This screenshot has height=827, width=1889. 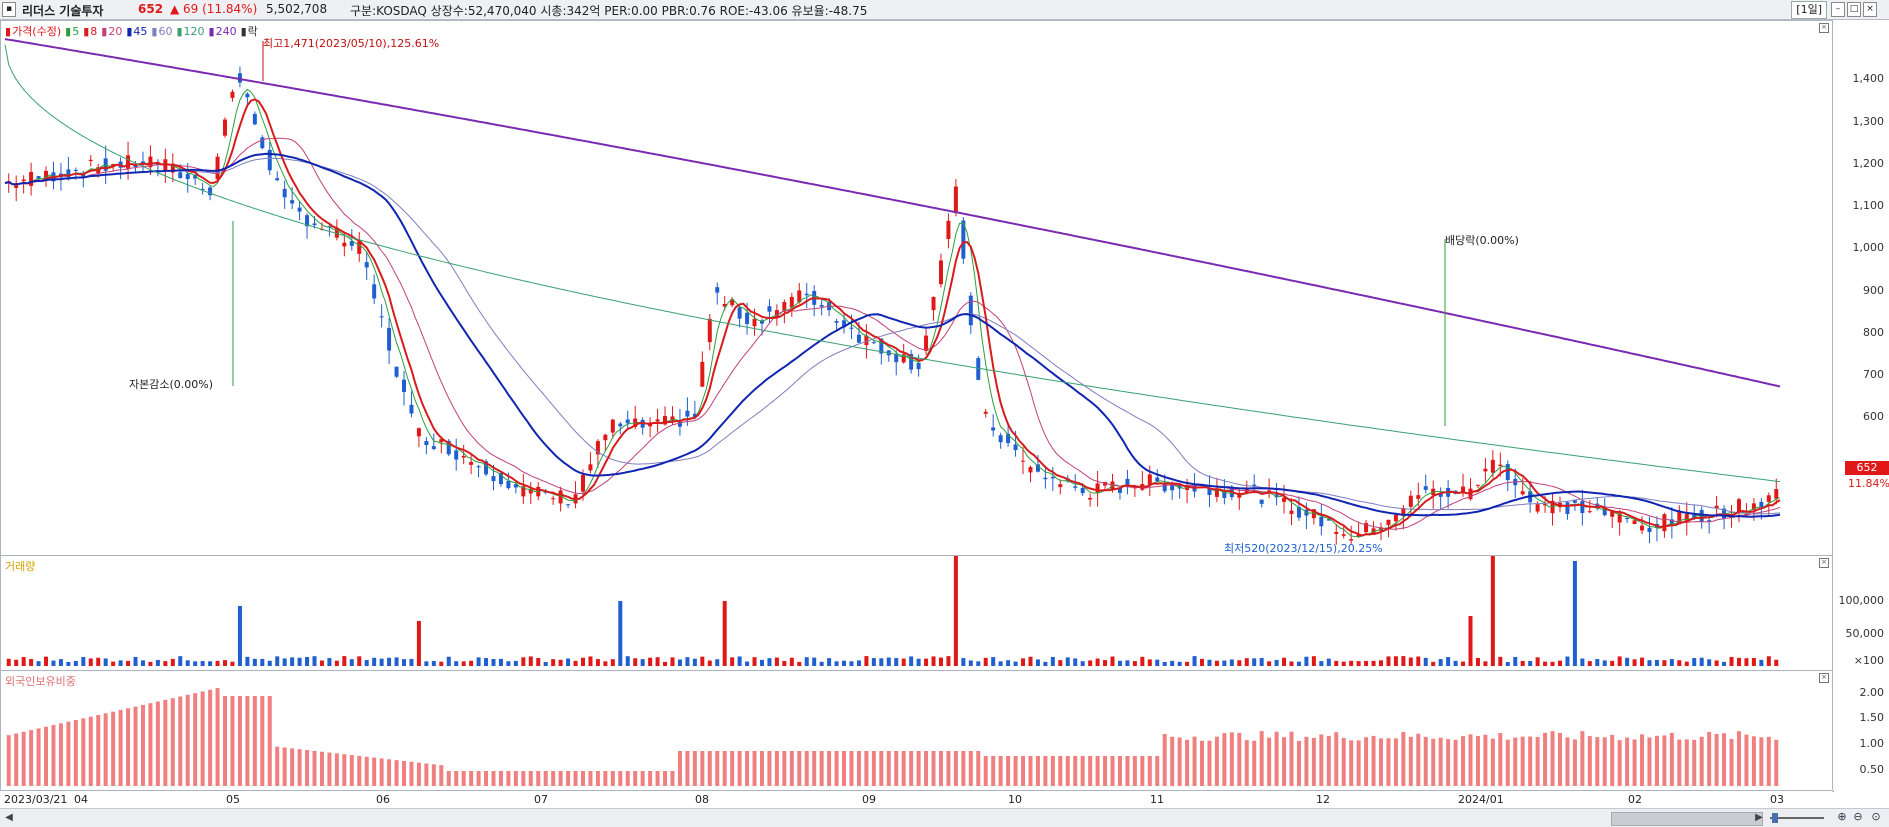 I want to click on zoom-out-icon: ⊖, so click(x=1858, y=816).